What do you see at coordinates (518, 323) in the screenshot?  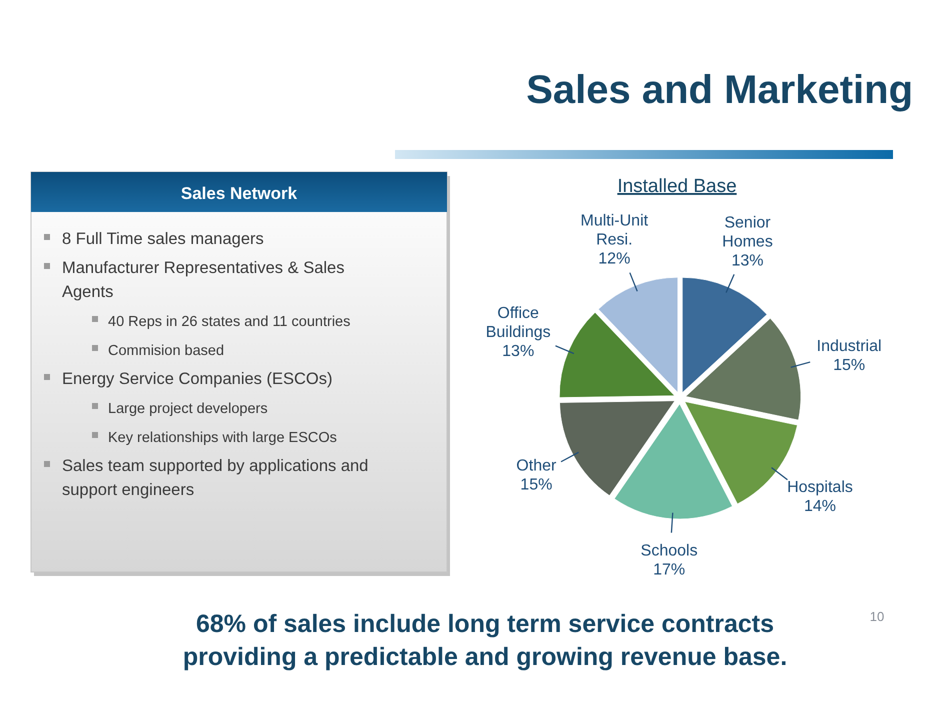 I see `slice-label: Office Buildings` at bounding box center [518, 323].